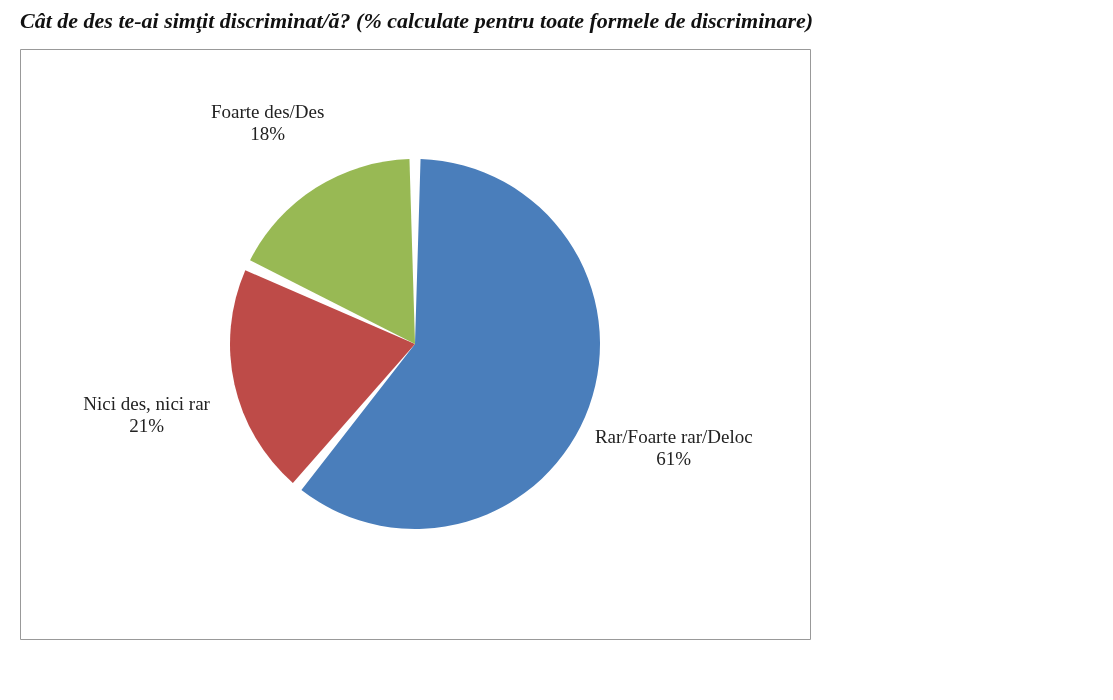 Image resolution: width=1113 pixels, height=700 pixels. I want to click on data-label: 21%, so click(147, 425).